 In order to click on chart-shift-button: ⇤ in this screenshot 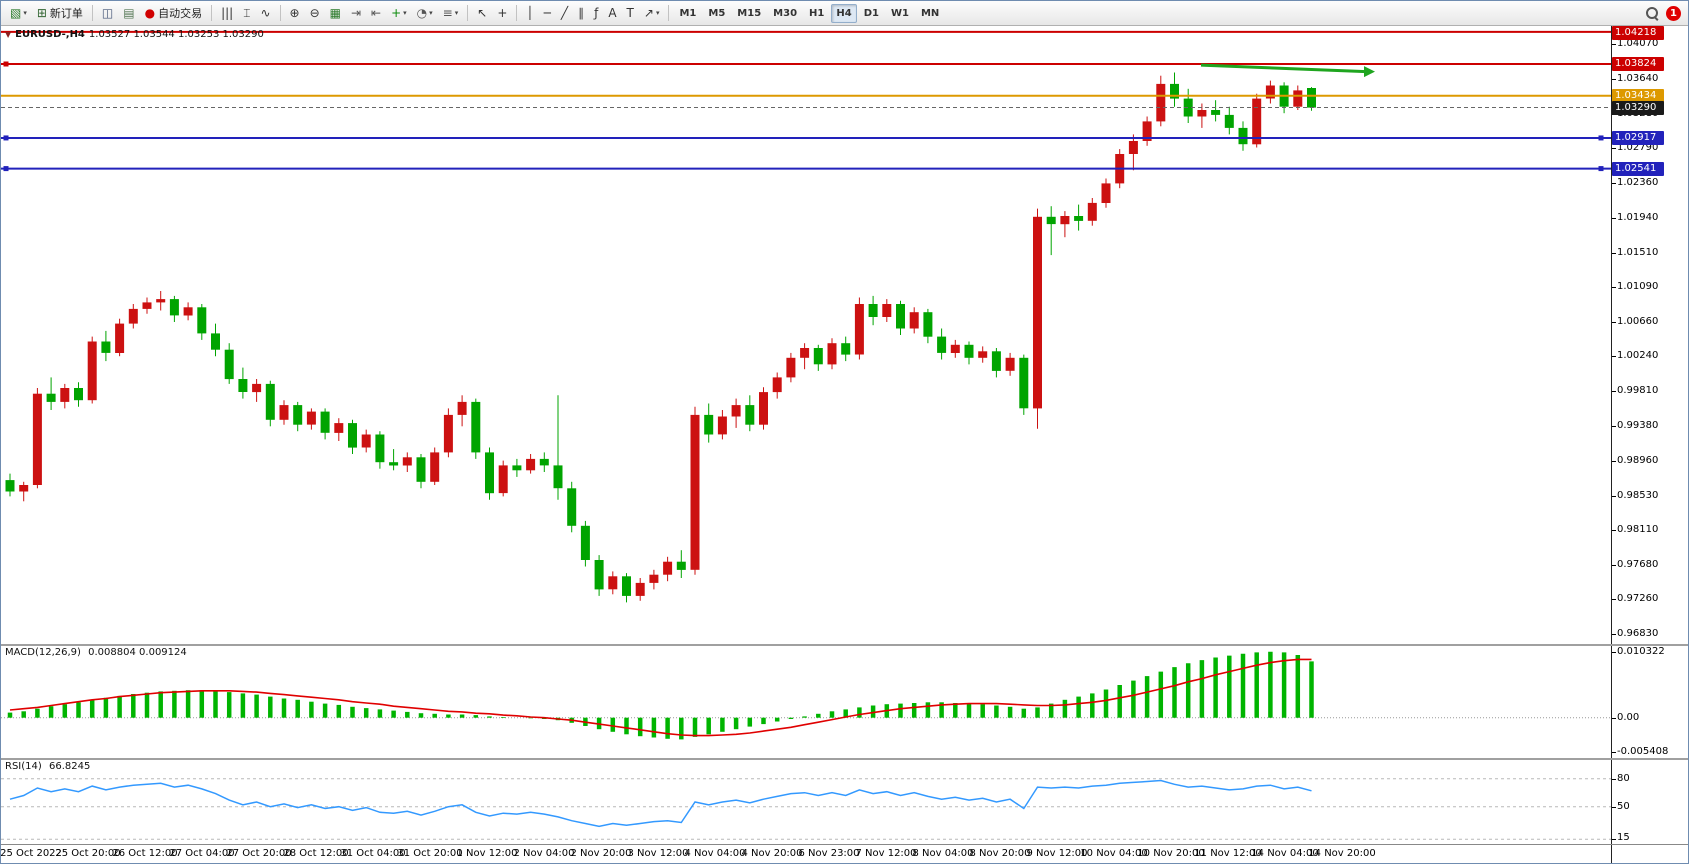, I will do `click(376, 13)`.